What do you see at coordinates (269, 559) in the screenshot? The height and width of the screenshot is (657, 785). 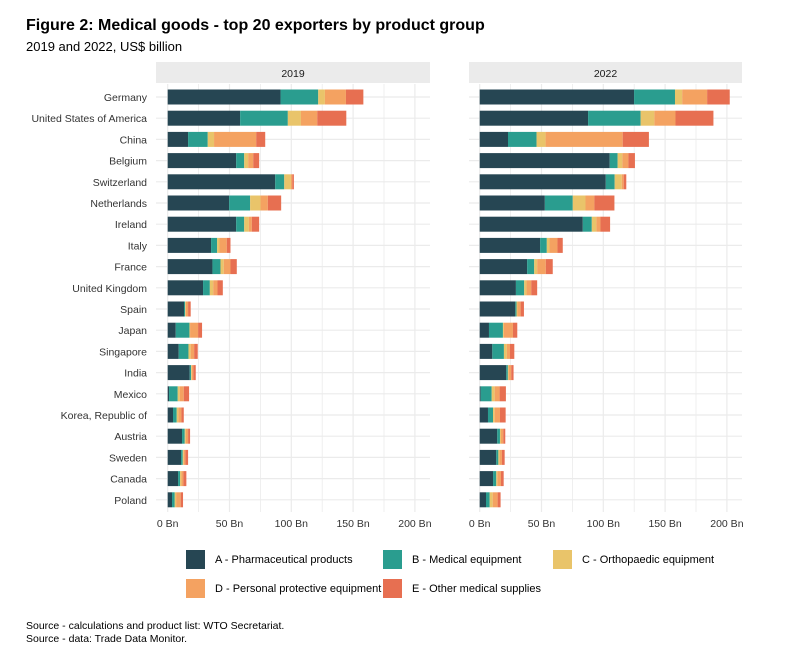 I see `legend-item-a: A - Pharmaceutical products` at bounding box center [269, 559].